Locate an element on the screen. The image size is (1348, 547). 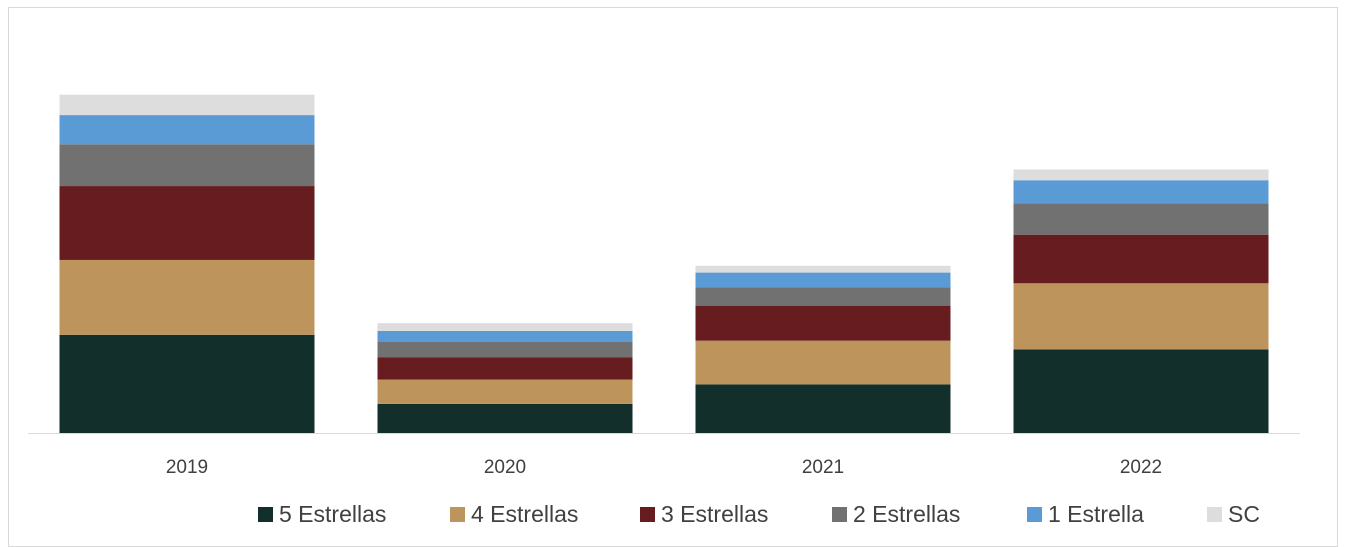
bar-segment-2022-4-estrellas is located at coordinates (1141, 316).